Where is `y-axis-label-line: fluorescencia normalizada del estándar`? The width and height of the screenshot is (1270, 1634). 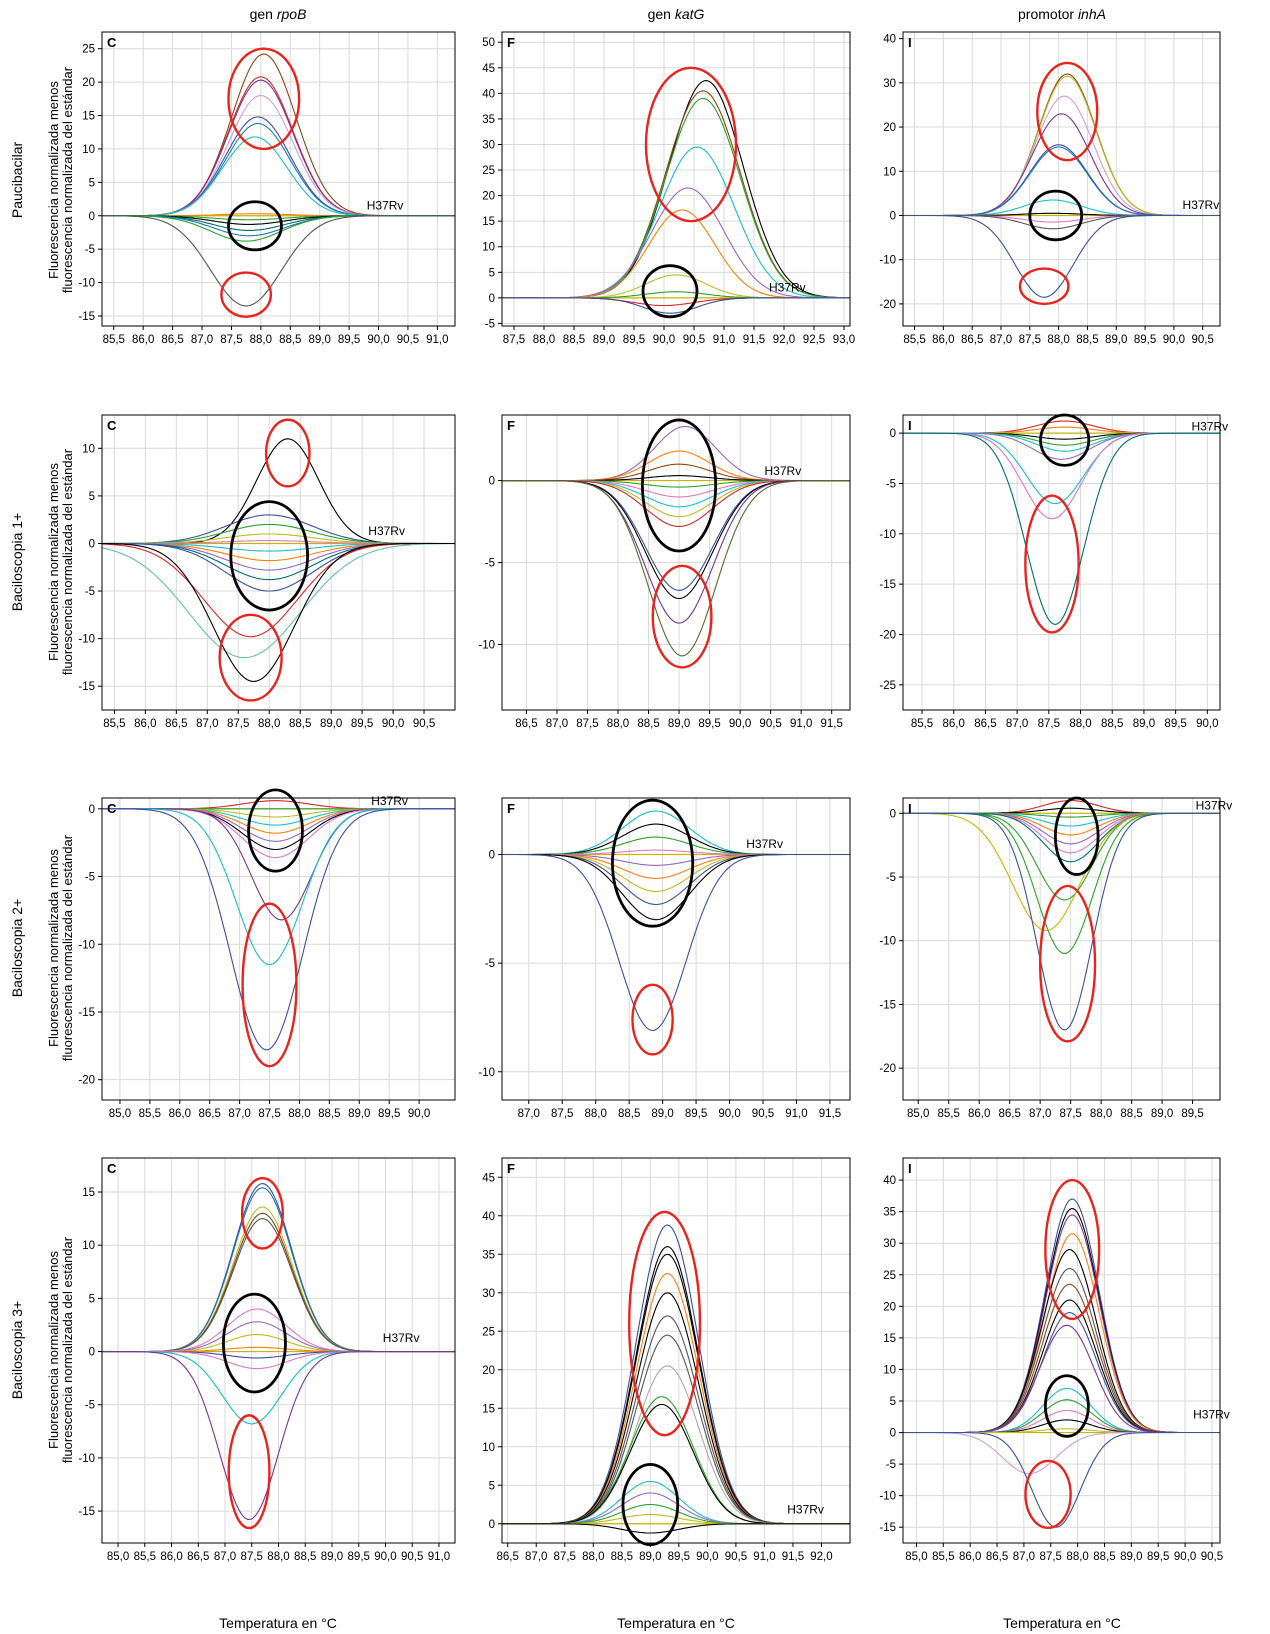 y-axis-label-line: fluorescencia normalizada del estándar is located at coordinates (67, 1349).